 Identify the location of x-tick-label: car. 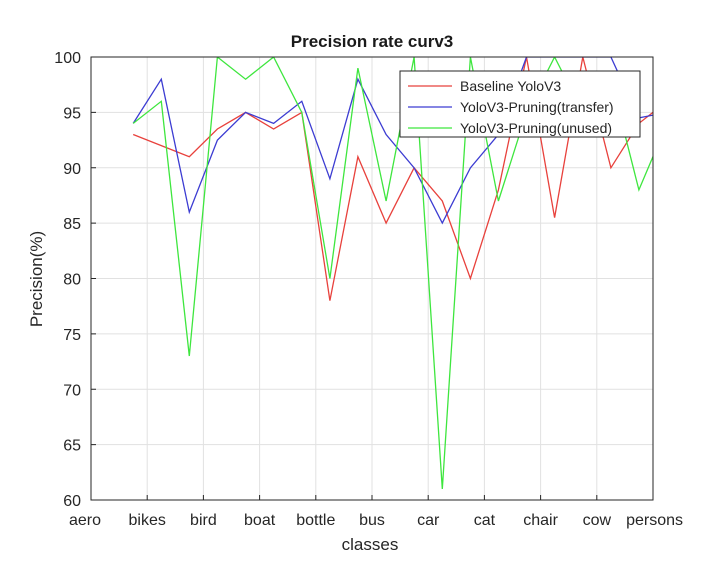
(428, 520).